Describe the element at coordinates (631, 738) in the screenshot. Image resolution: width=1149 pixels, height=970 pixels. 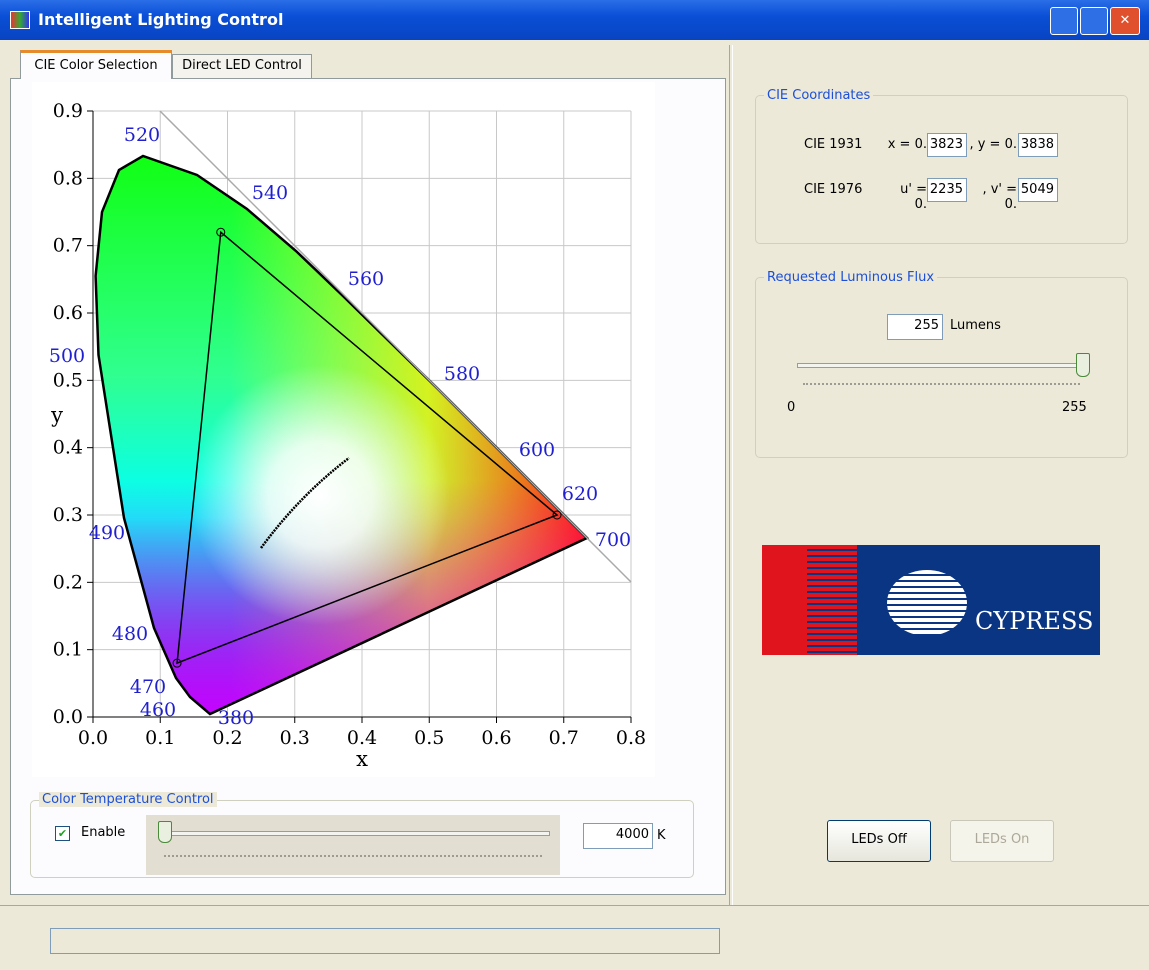
I see `x-tick-label: 0.8` at that location.